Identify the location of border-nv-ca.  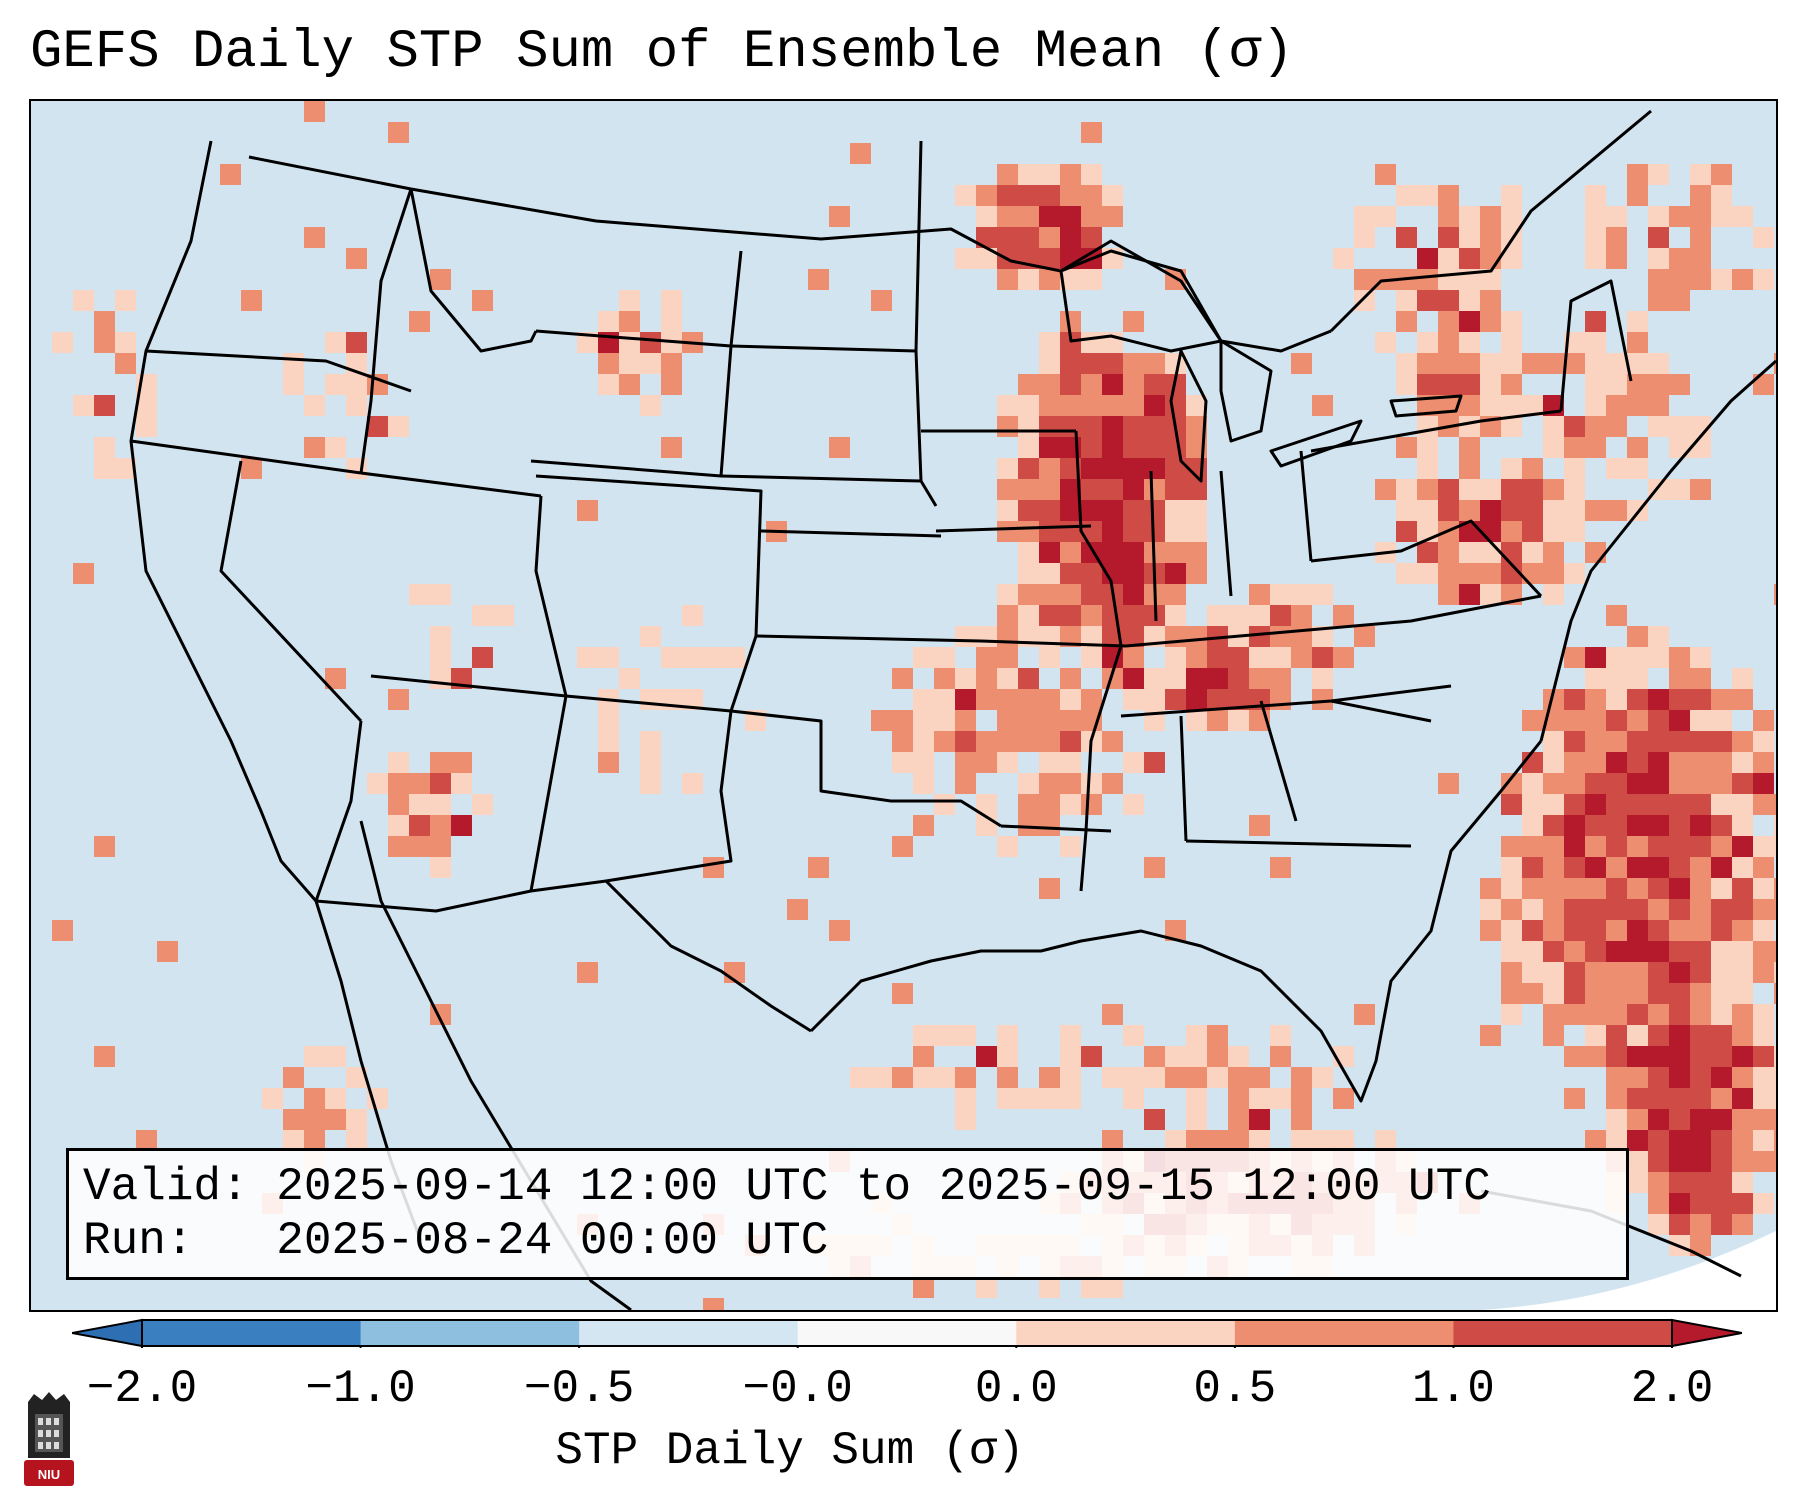
(291, 591).